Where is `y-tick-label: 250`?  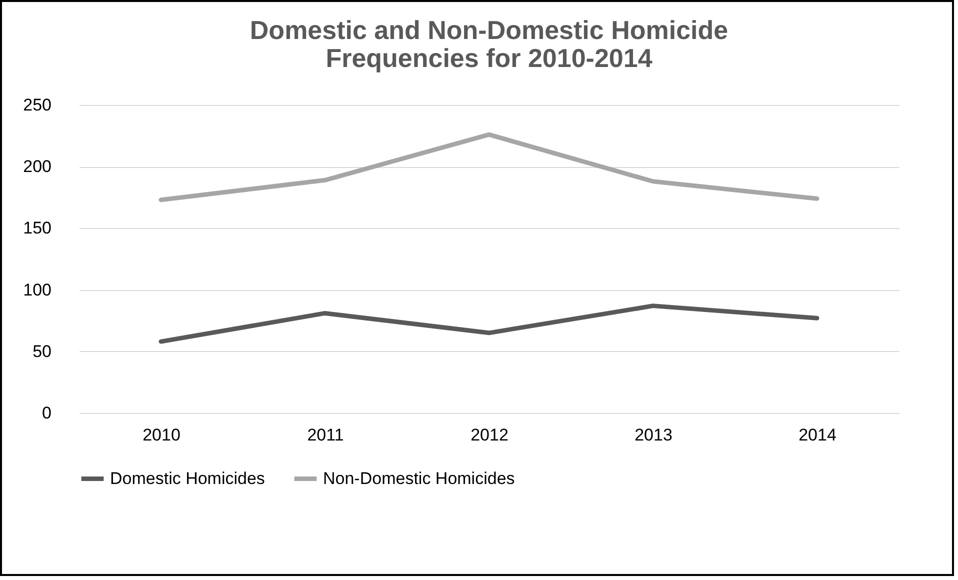 y-tick-label: 250 is located at coordinates (37, 105).